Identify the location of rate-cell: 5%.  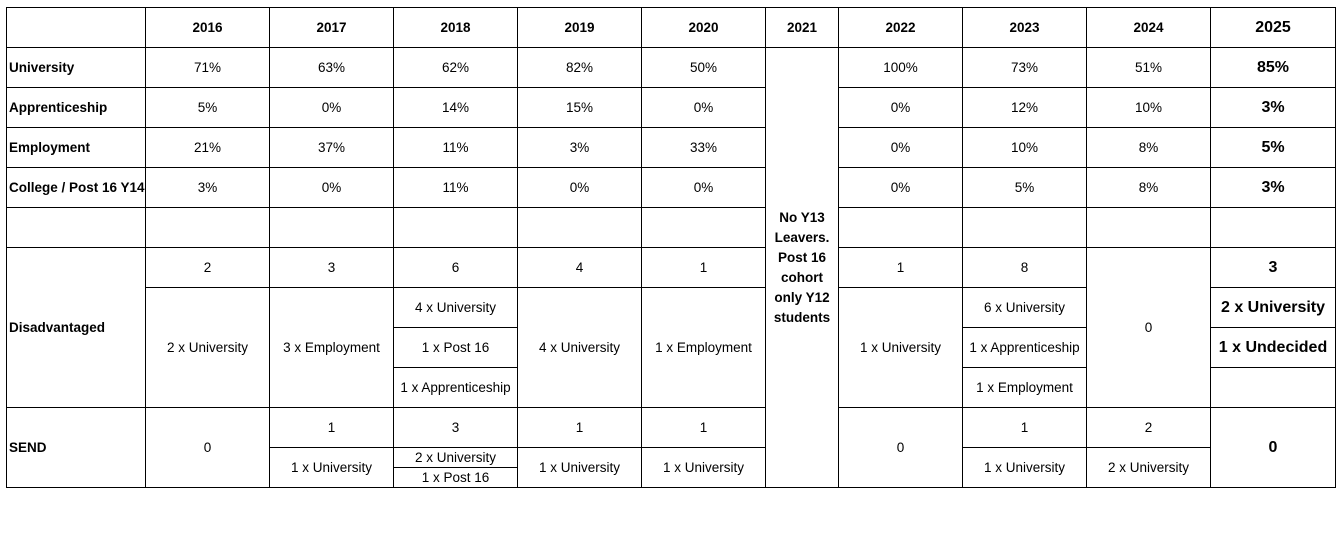
(207, 107).